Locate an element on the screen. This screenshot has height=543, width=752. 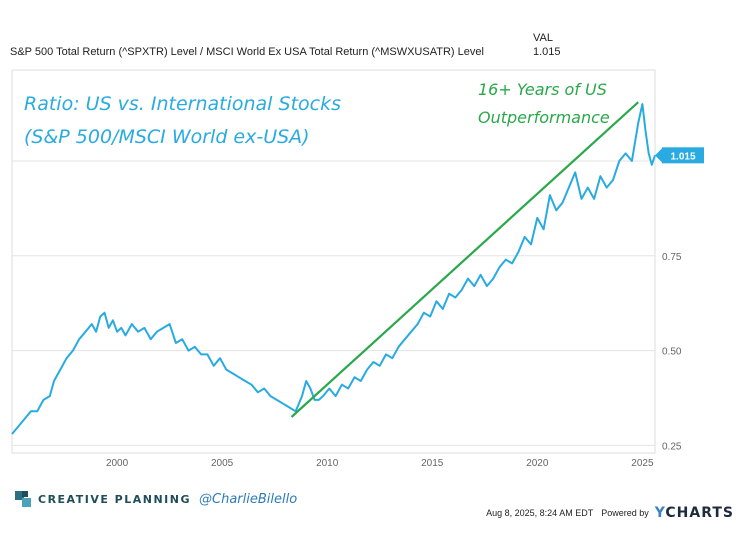
annotation-line: Outperformance is located at coordinates (544, 117).